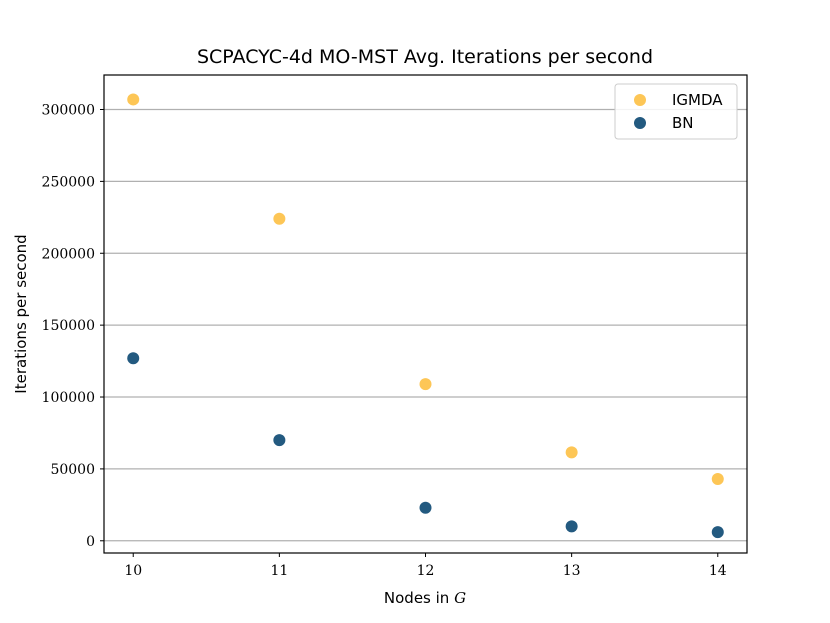 The height and width of the screenshot is (623, 830). I want to click on y-tick-label: 250000, so click(68, 182).